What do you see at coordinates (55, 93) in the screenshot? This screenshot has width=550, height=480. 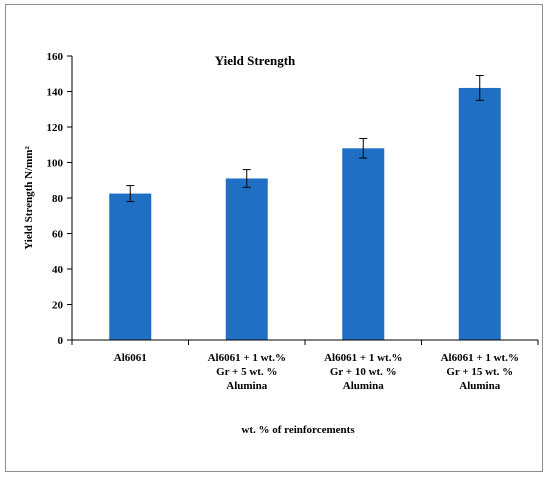 I see `y-tick-label: 140` at bounding box center [55, 93].